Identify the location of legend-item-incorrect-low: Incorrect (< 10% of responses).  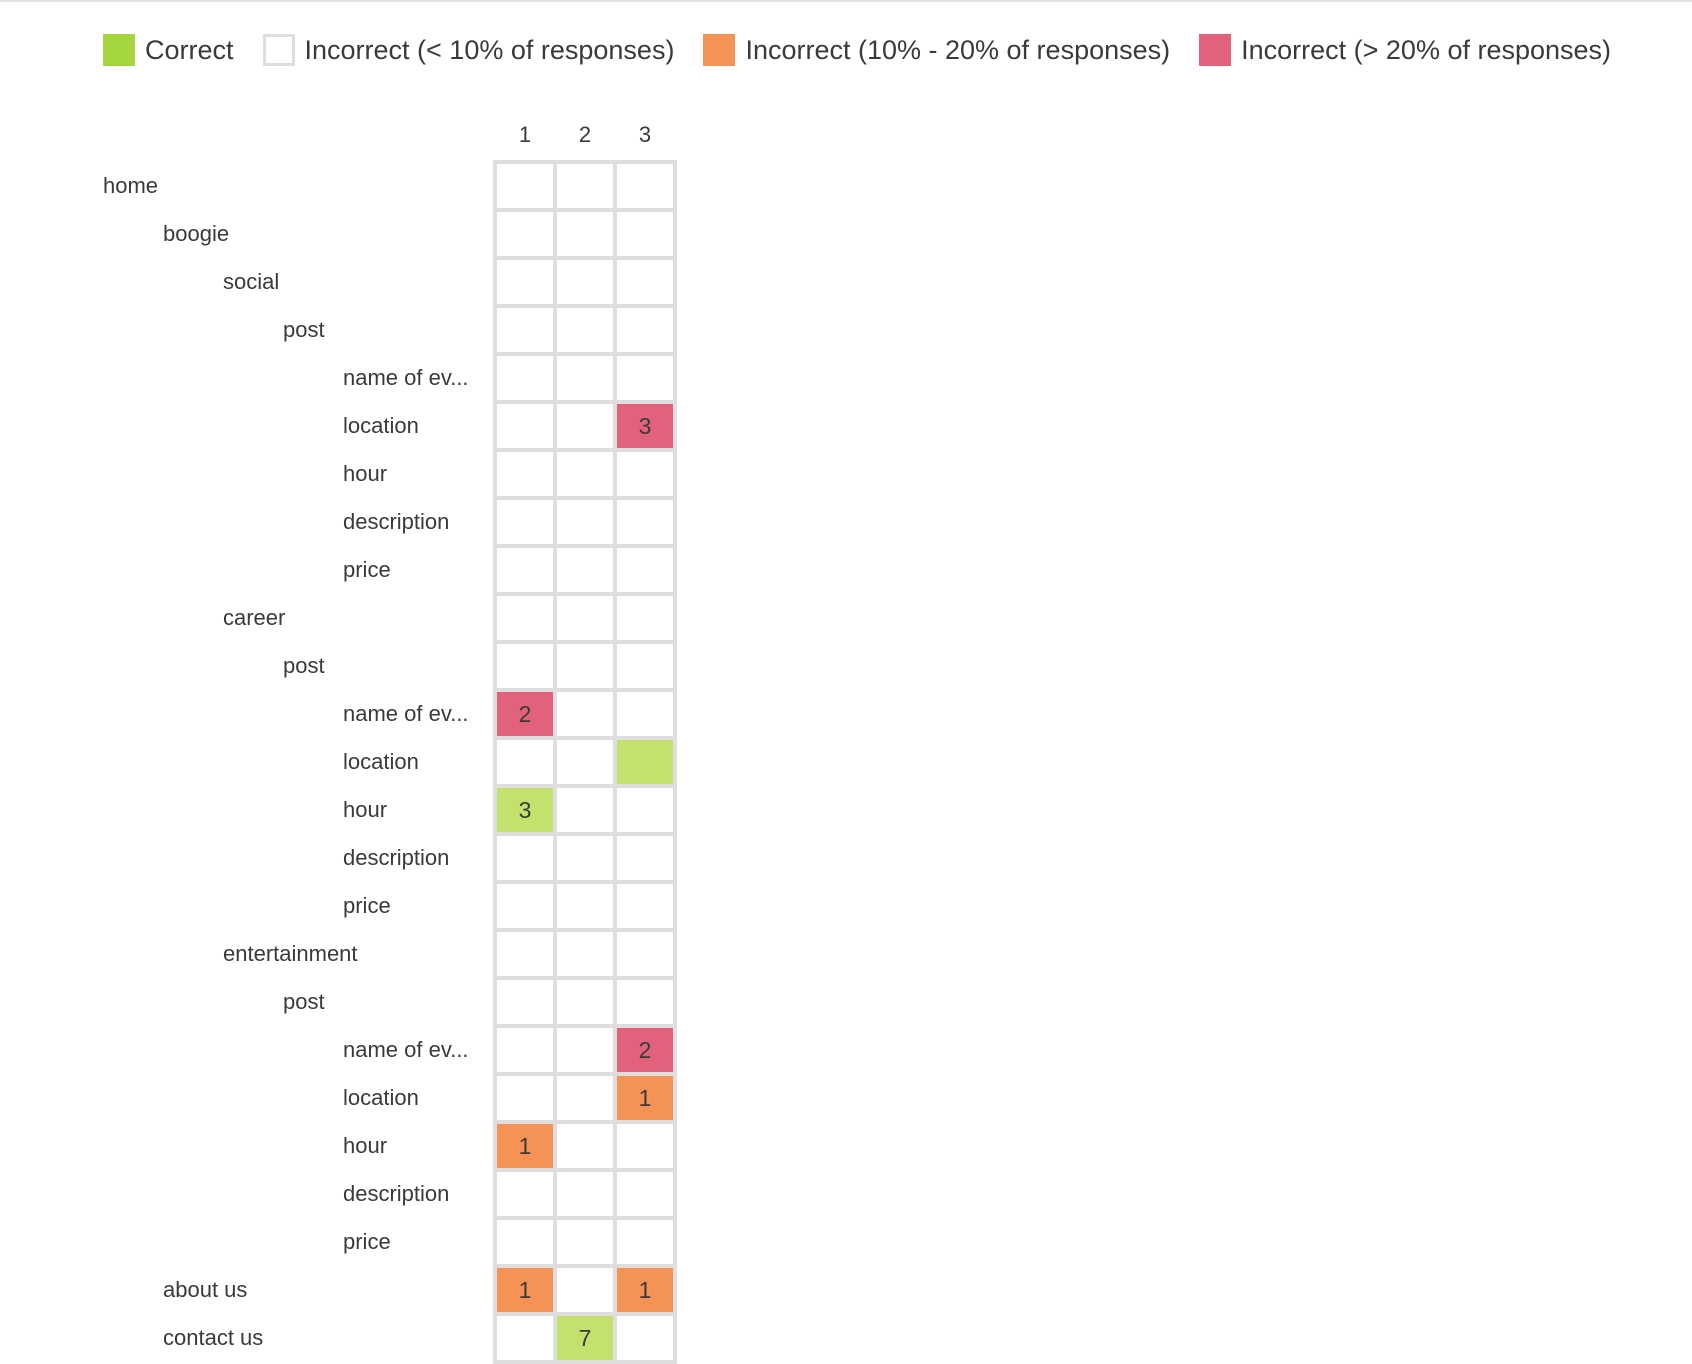
(468, 50).